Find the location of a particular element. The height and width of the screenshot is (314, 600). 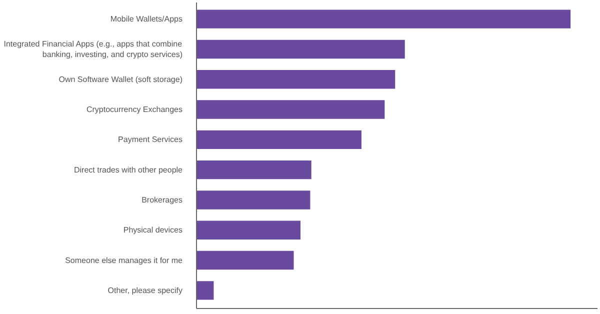

y-tick-label: Someone else manages it for me is located at coordinates (124, 260).